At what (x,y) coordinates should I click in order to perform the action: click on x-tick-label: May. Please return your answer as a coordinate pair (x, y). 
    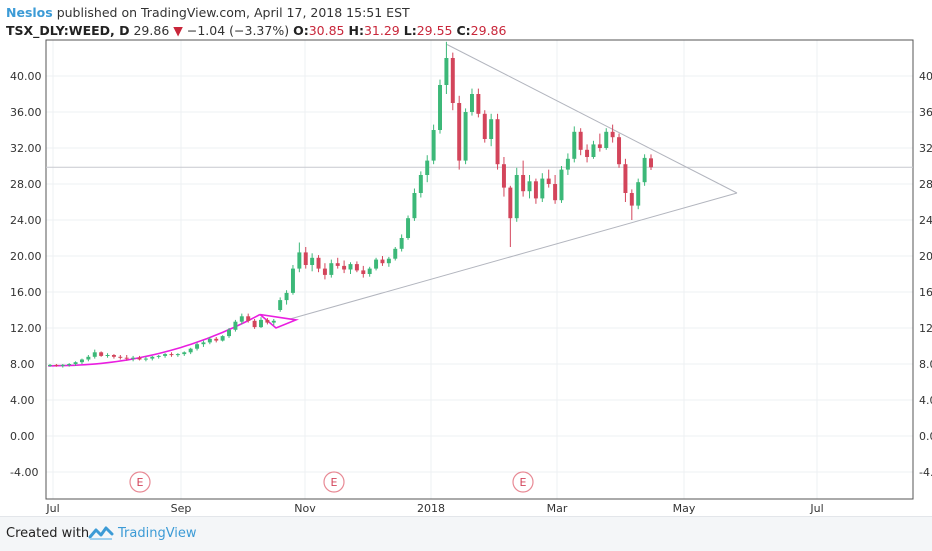
    Looking at the image, I should click on (684, 508).